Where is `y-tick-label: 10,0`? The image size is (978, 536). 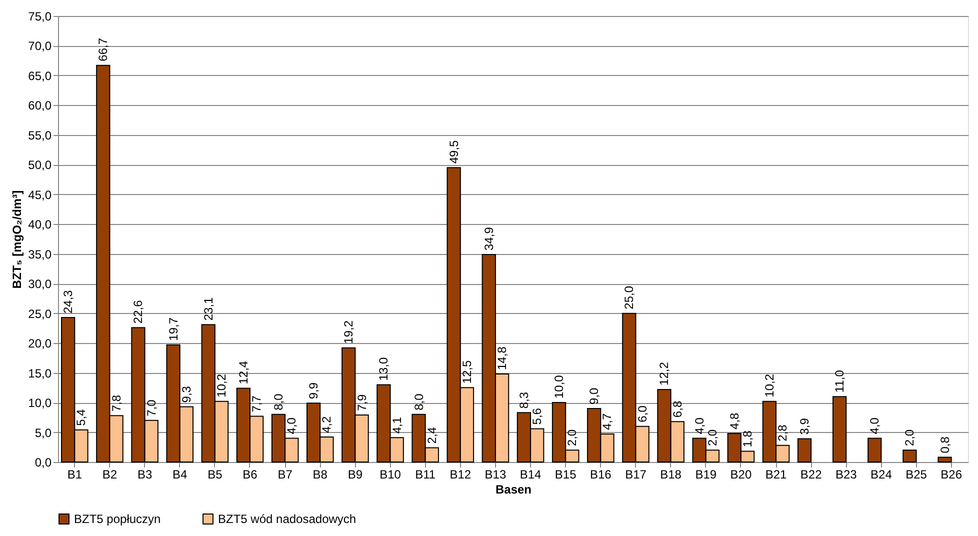 y-tick-label: 10,0 is located at coordinates (40, 403).